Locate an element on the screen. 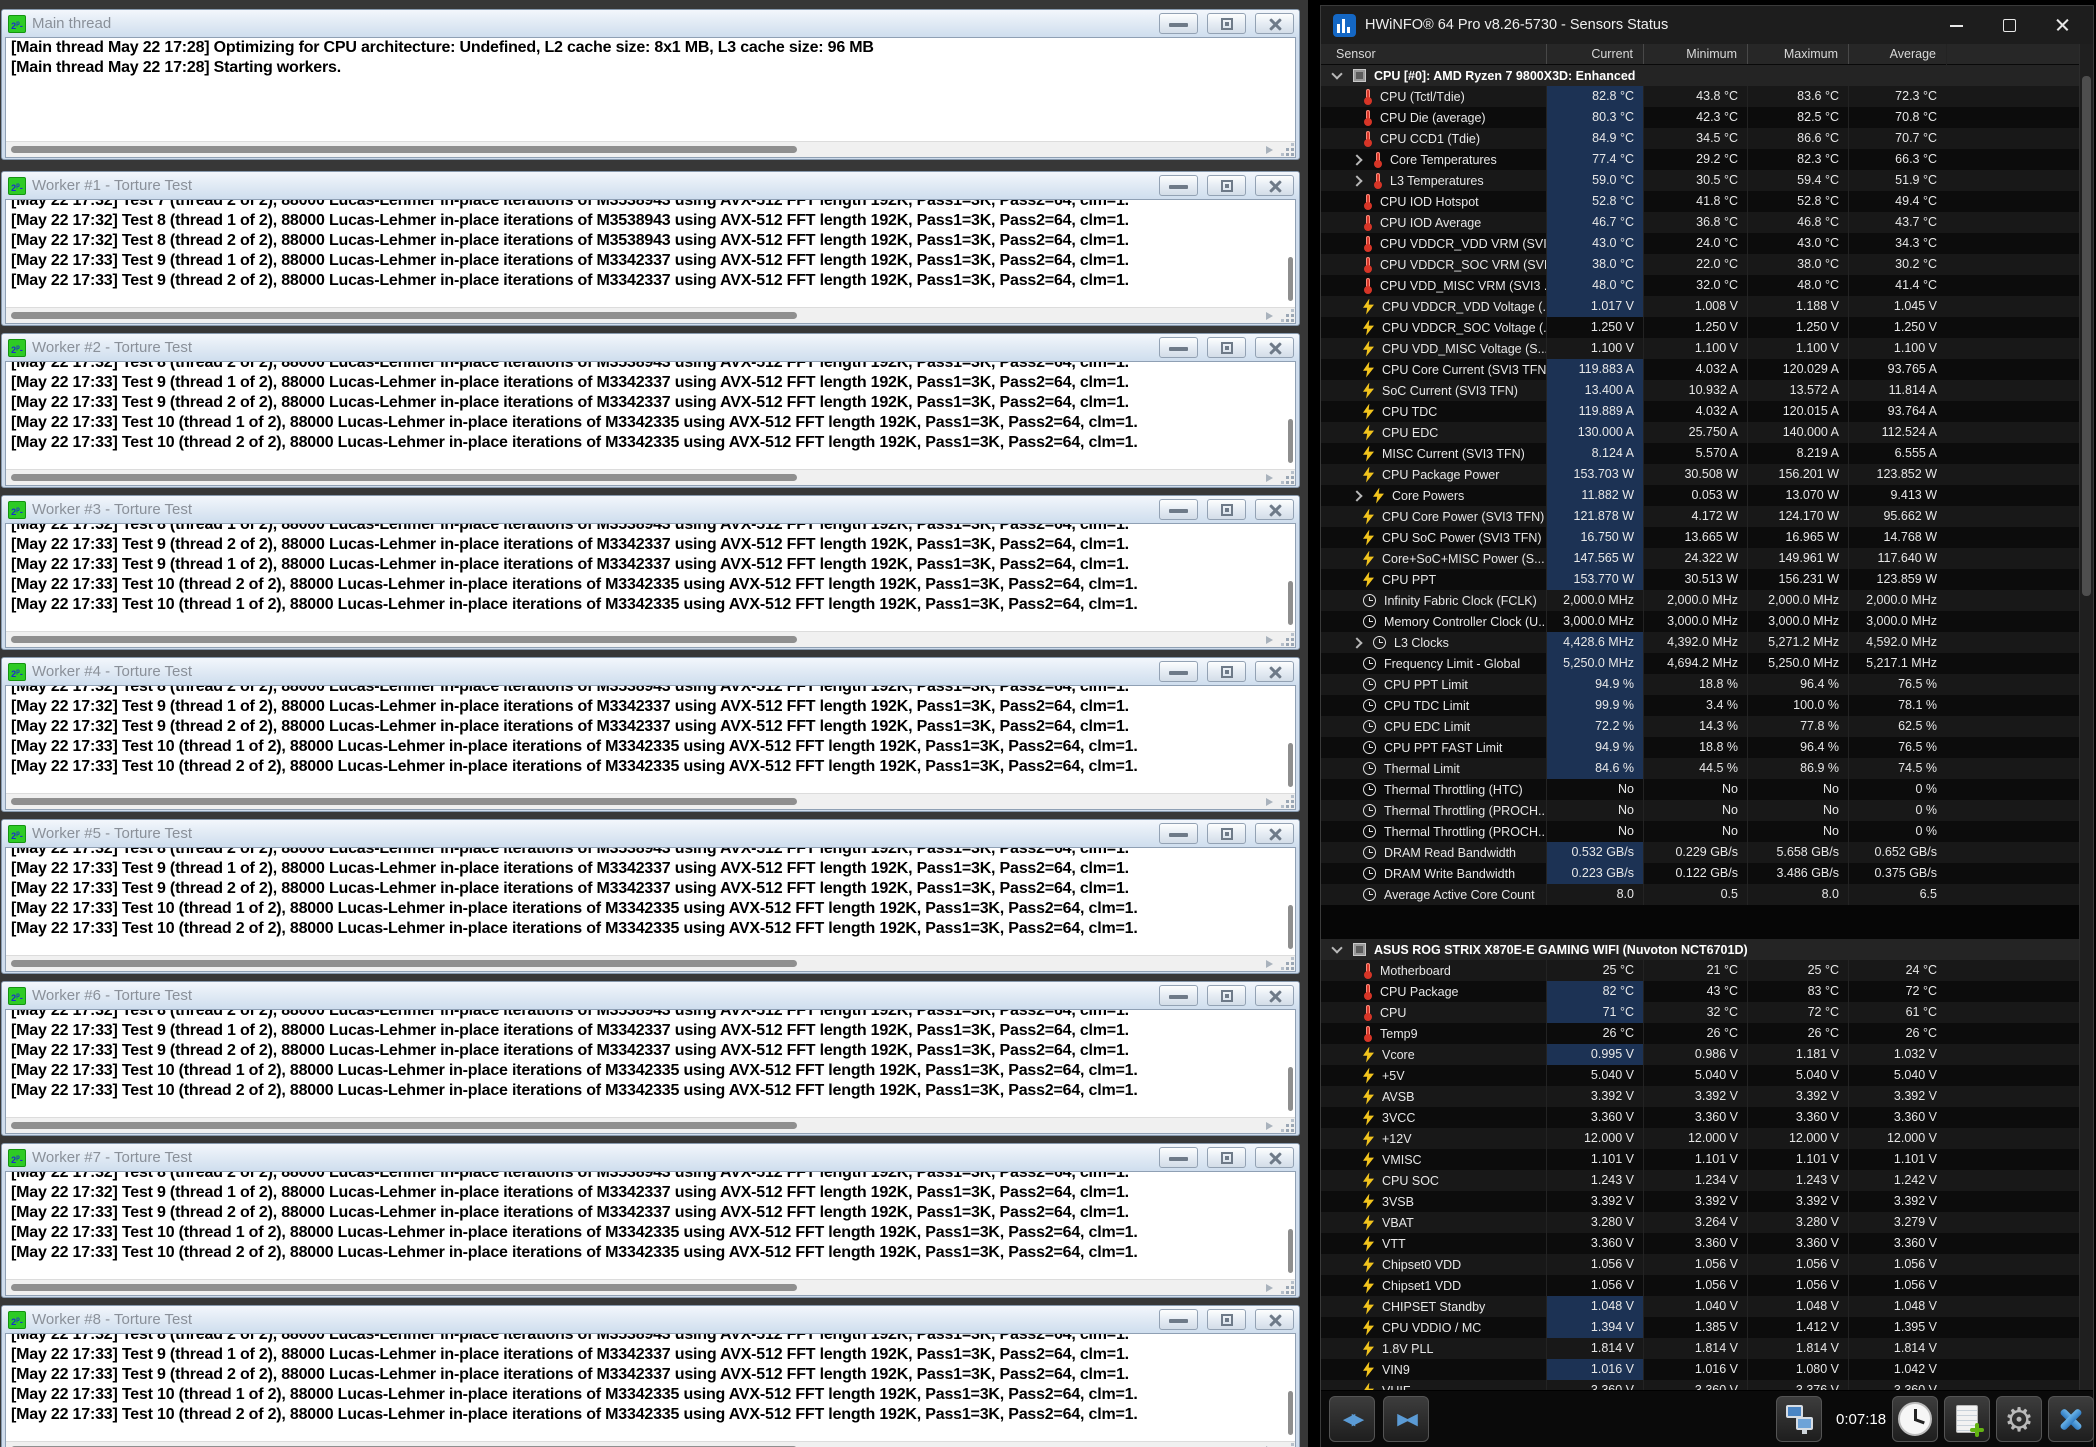  sensor-row: 1.8V PLL 1.814 V 1.814 V 1.814 V 1.814 V is located at coordinates (1701, 1348).